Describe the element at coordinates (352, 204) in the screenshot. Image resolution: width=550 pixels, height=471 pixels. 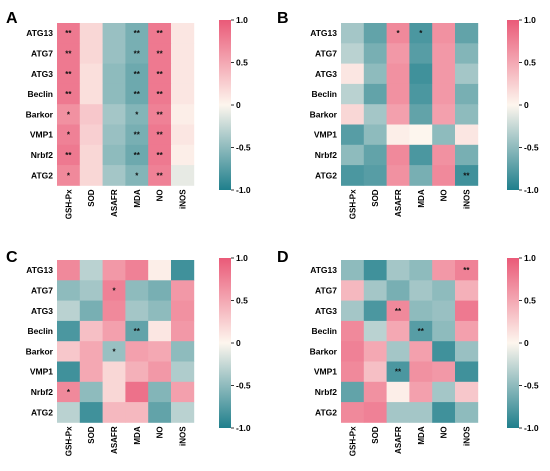
I see `column-label: GSH-Px` at that location.